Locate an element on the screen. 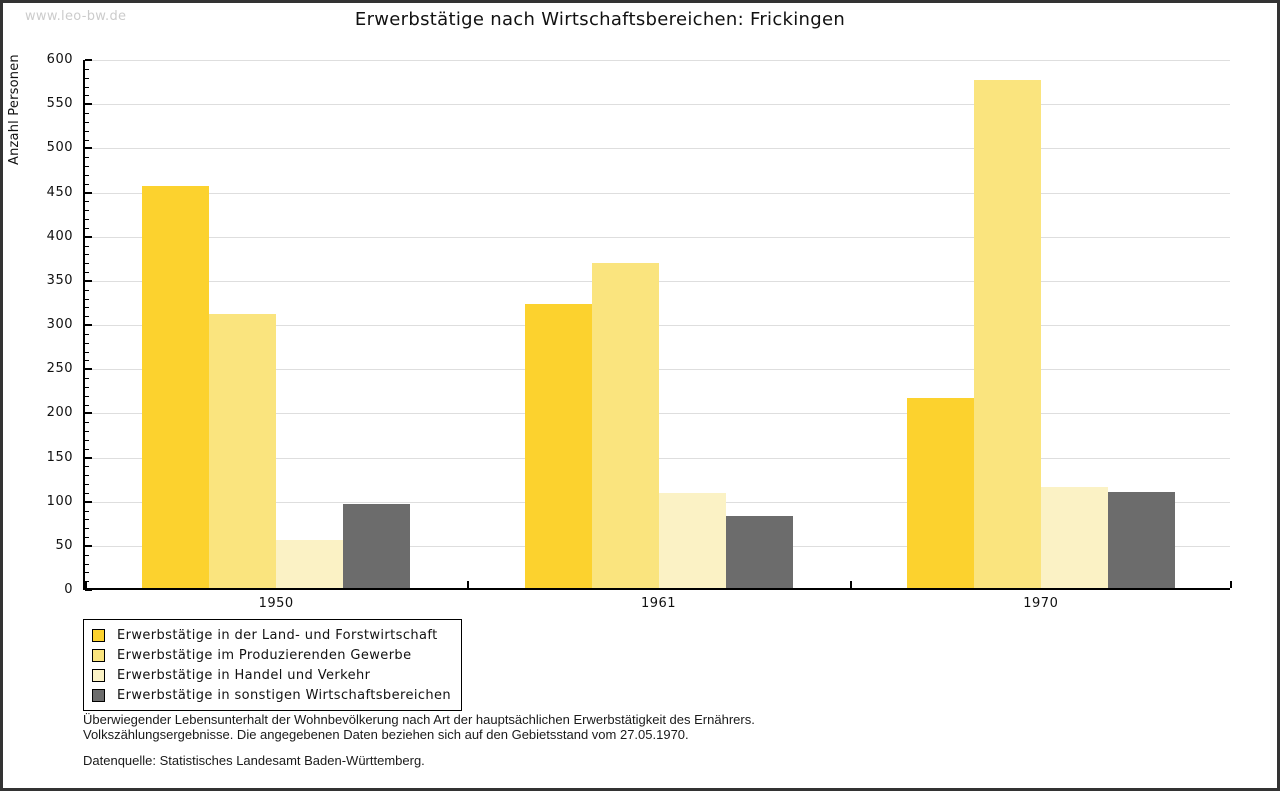 This screenshot has width=1280, height=791. y-tick-label-450: 450 is located at coordinates (59, 192).